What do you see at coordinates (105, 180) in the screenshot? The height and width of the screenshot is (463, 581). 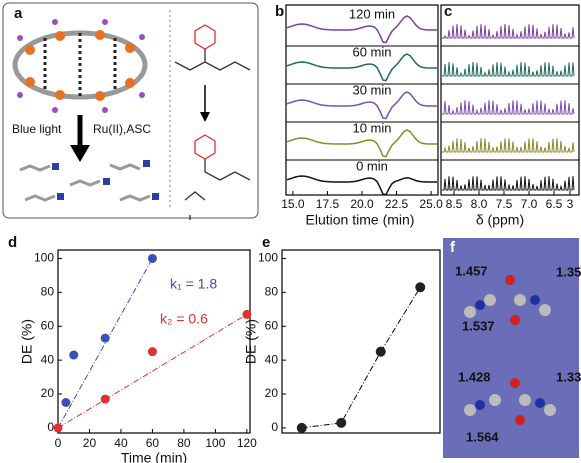 I see `fragment-ends` at bounding box center [105, 180].